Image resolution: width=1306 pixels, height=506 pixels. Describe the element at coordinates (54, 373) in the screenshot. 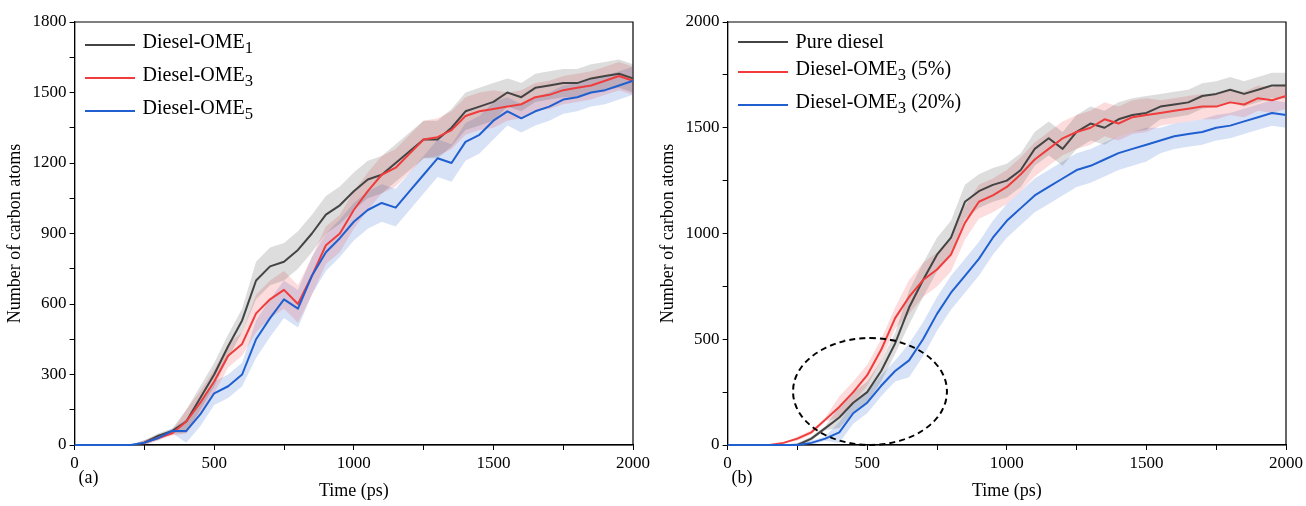

I see `y-tick-label: 300` at that location.